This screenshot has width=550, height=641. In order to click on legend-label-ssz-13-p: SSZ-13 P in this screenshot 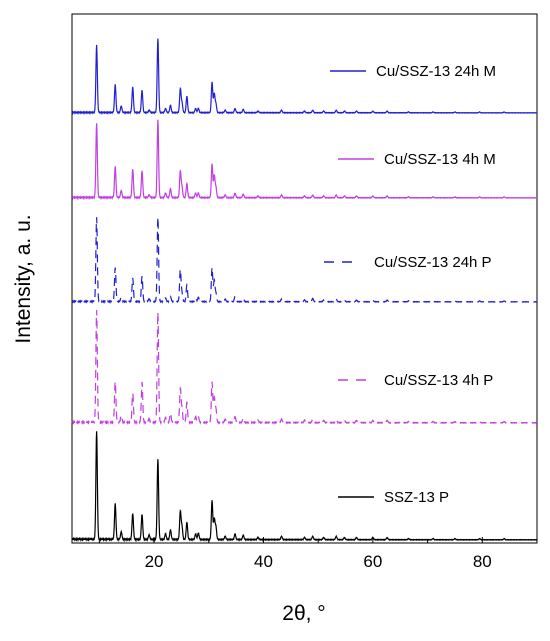, I will do `click(416, 497)`.